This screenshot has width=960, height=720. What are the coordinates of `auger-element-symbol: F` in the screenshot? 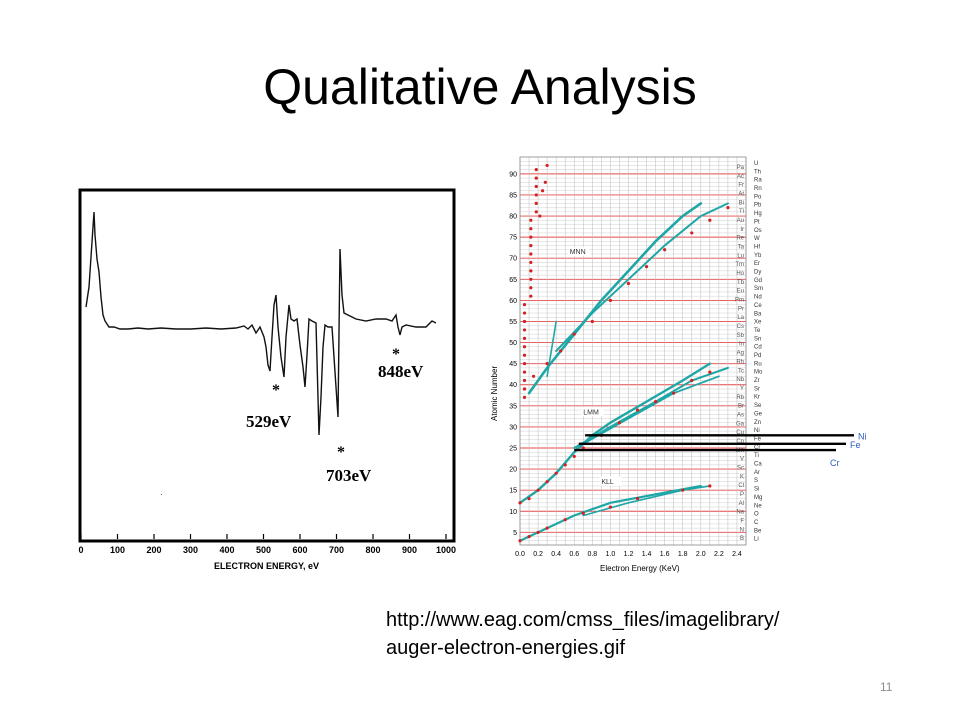 It's located at (742, 521).